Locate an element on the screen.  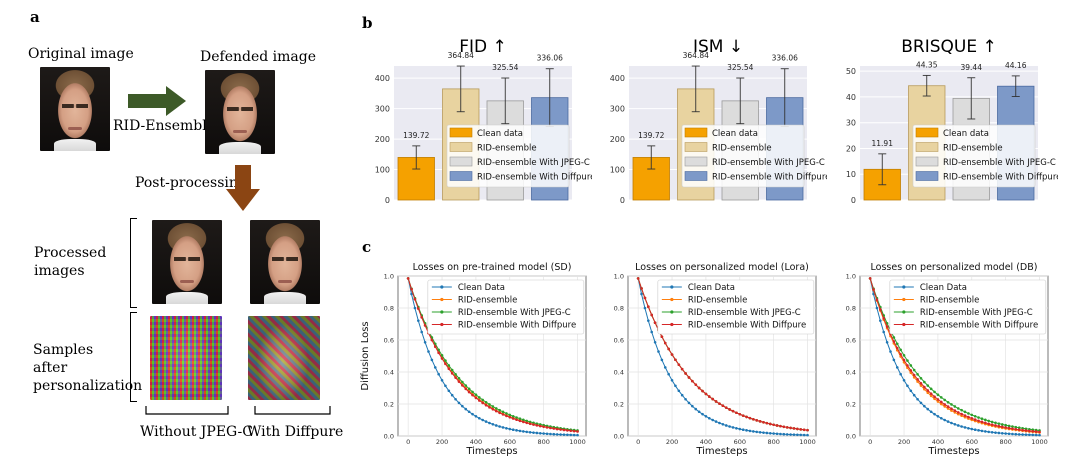
bottom-brackets is located at coordinates (238, 410).